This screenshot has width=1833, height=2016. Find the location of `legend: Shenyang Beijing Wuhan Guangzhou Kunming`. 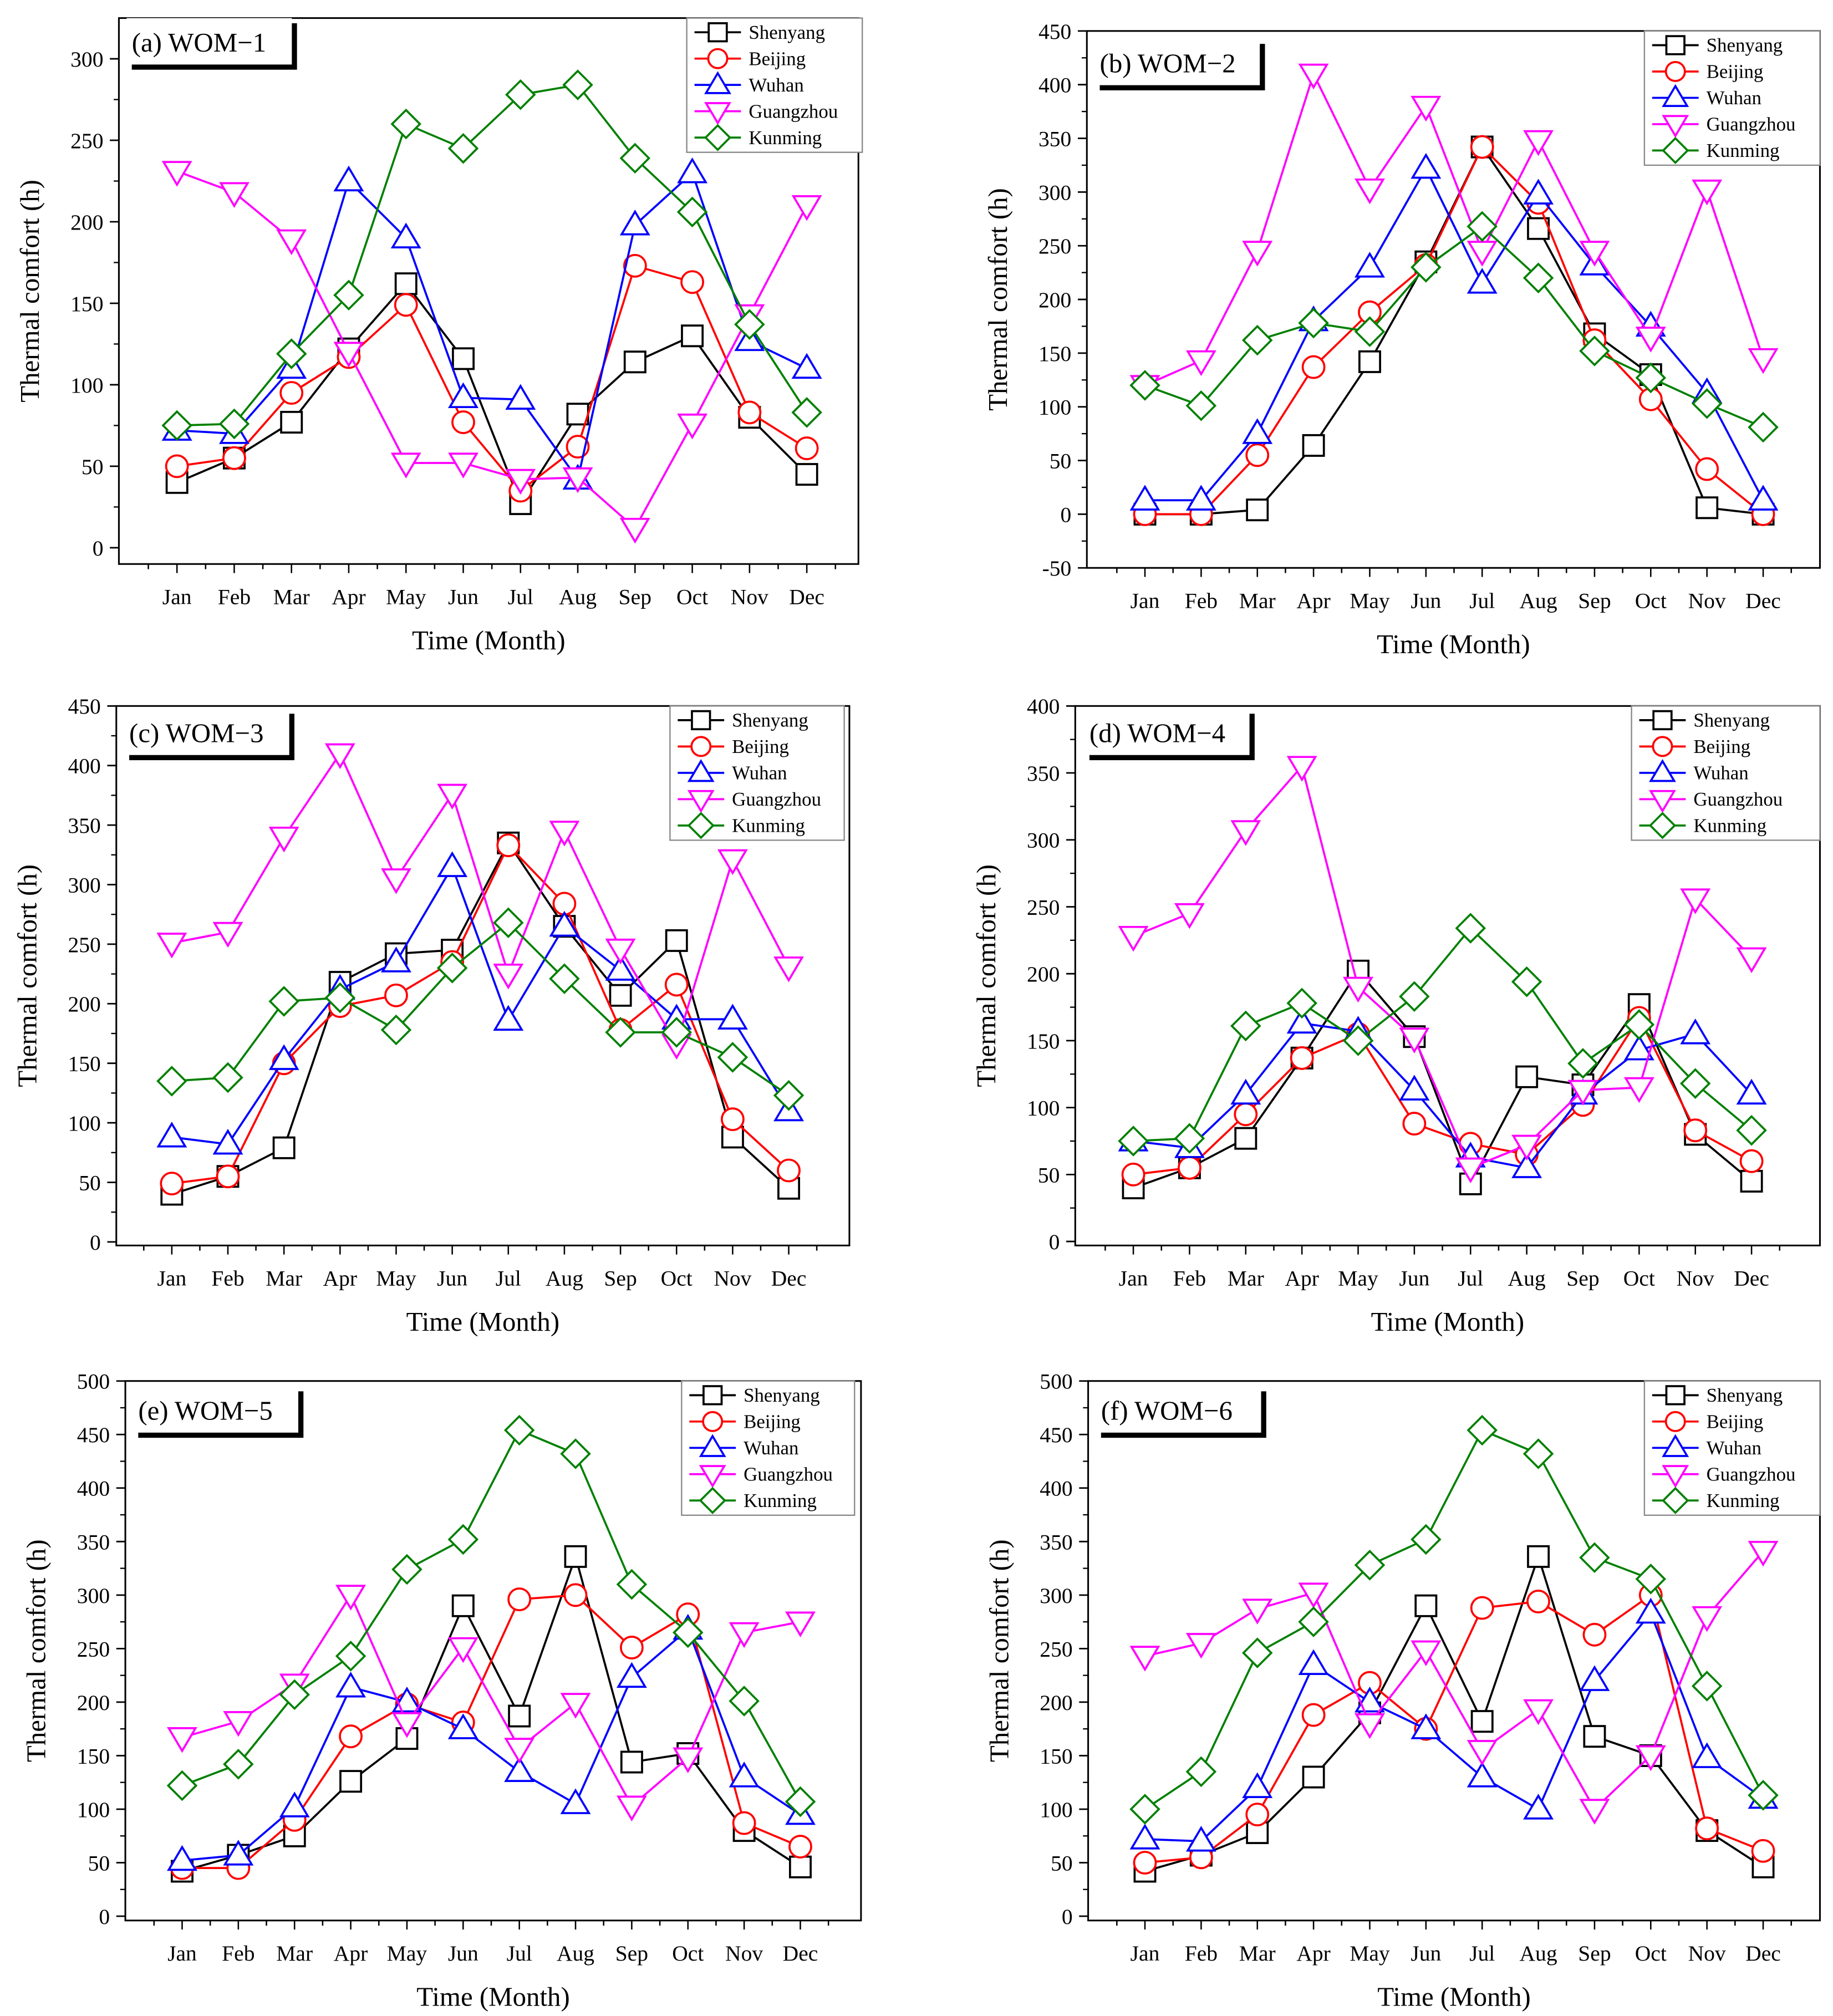

legend: Shenyang Beijing Wuhan Guangzhou Kunming is located at coordinates (757, 773).